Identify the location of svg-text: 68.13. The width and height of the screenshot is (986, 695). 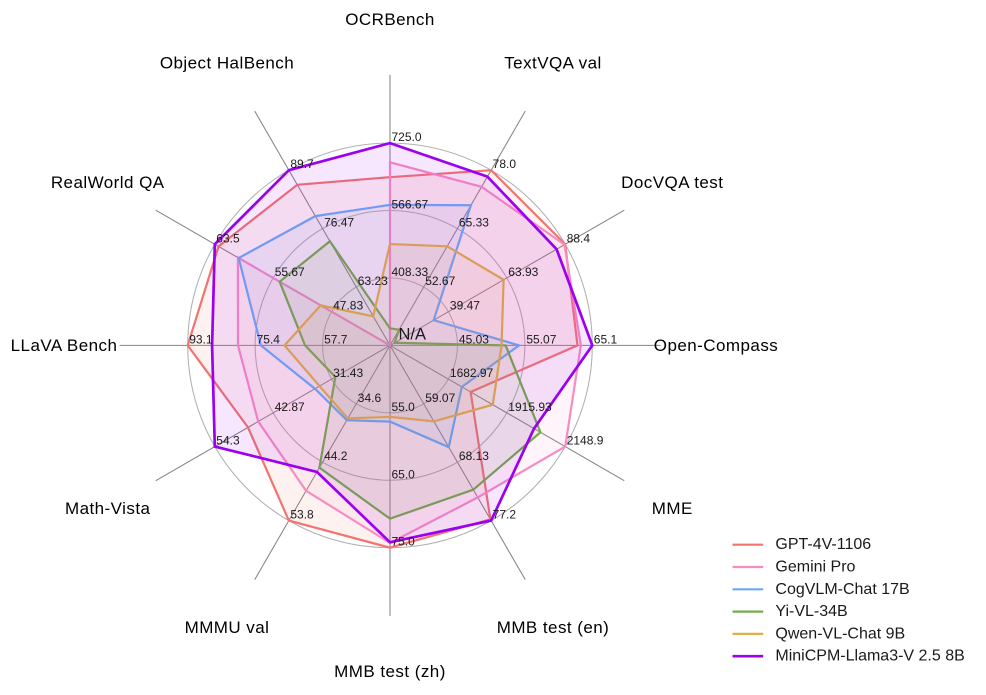
(474, 456).